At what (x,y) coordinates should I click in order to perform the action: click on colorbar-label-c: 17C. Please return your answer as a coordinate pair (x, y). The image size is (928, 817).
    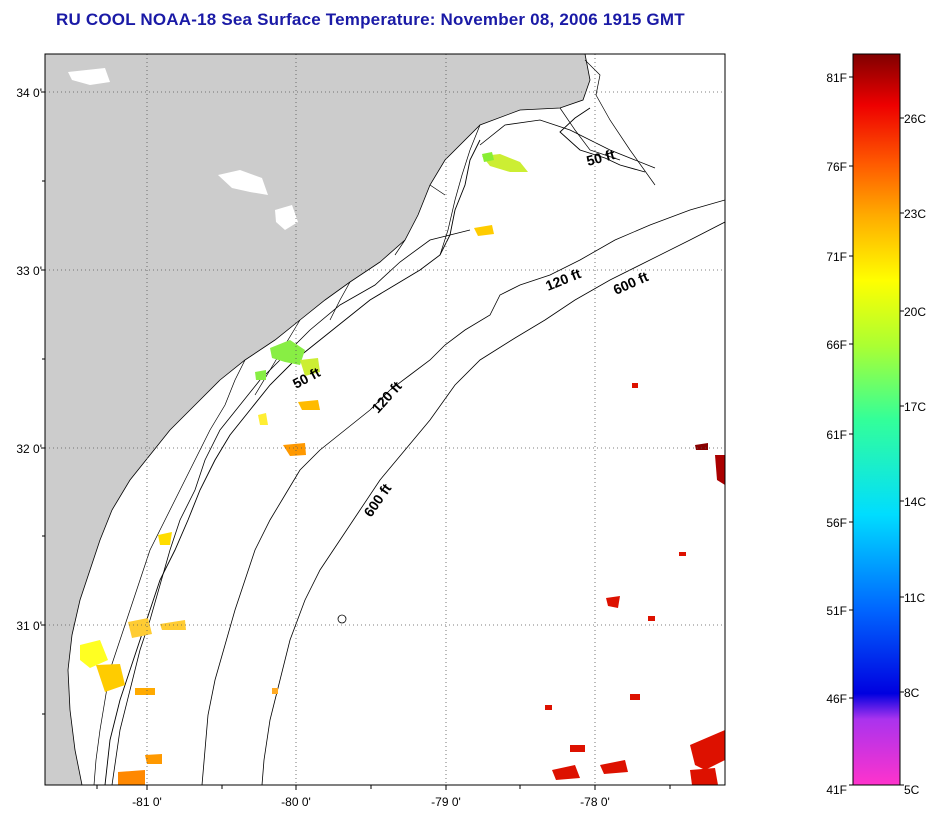
    Looking at the image, I should click on (915, 407).